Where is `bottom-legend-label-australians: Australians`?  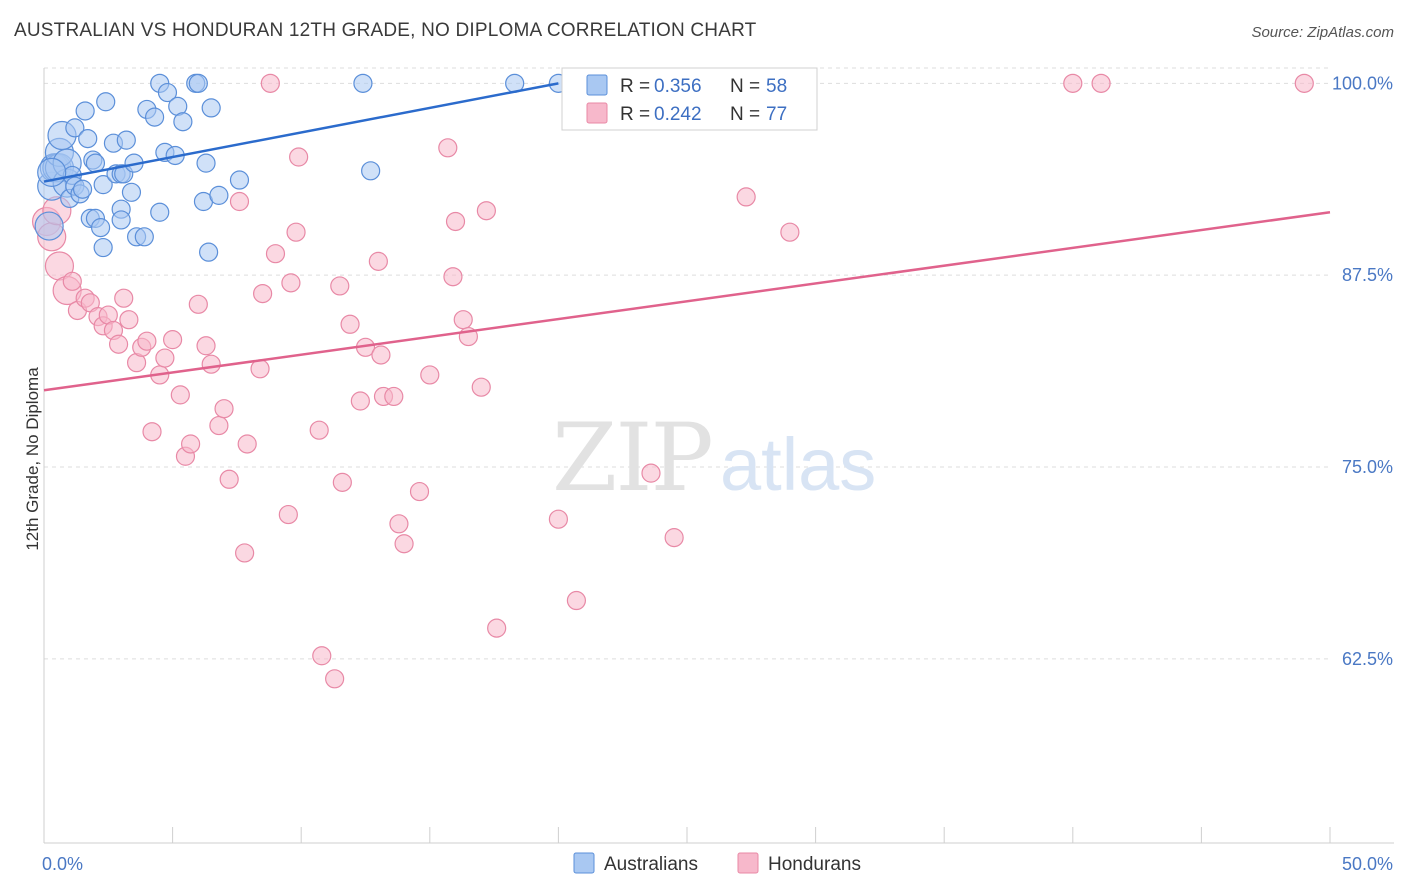 bottom-legend-label-australians: Australians is located at coordinates (651, 864).